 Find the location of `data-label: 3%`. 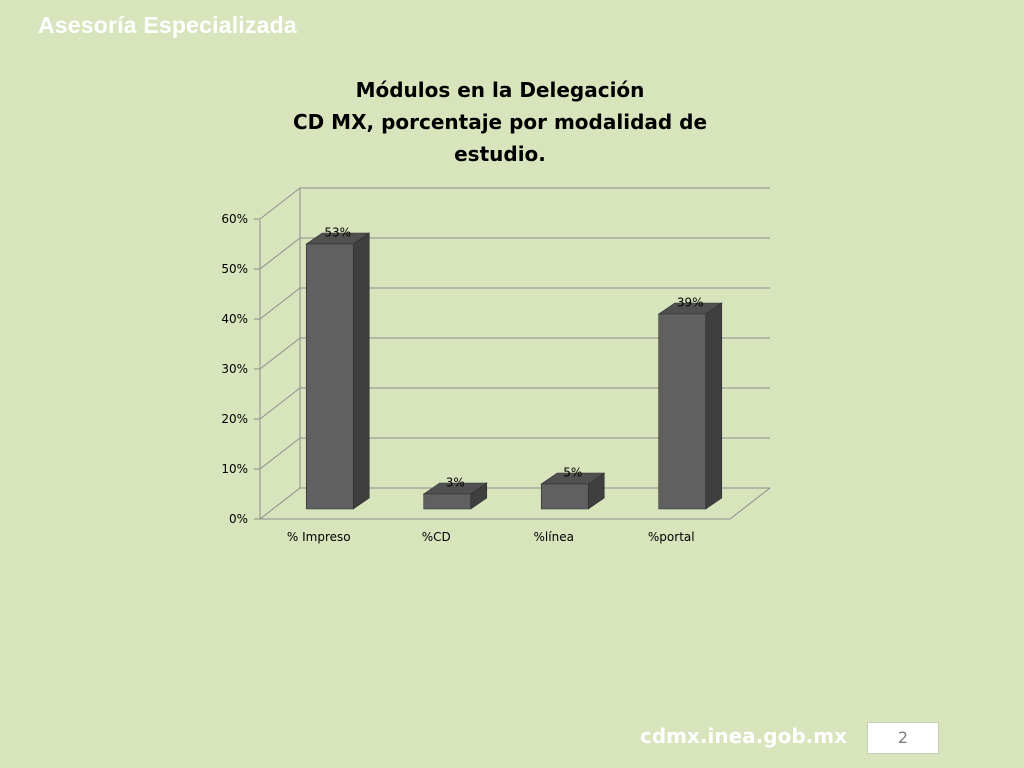

data-label: 3% is located at coordinates (455, 483).